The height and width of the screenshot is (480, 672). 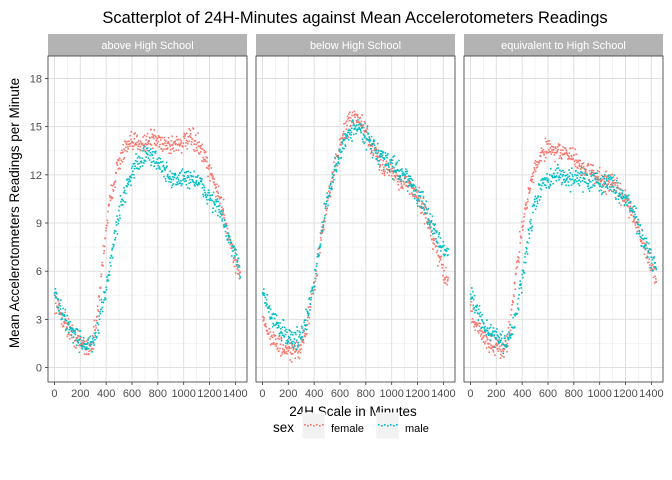 What do you see at coordinates (351, 426) in the screenshot?
I see `legend: sex female male` at bounding box center [351, 426].